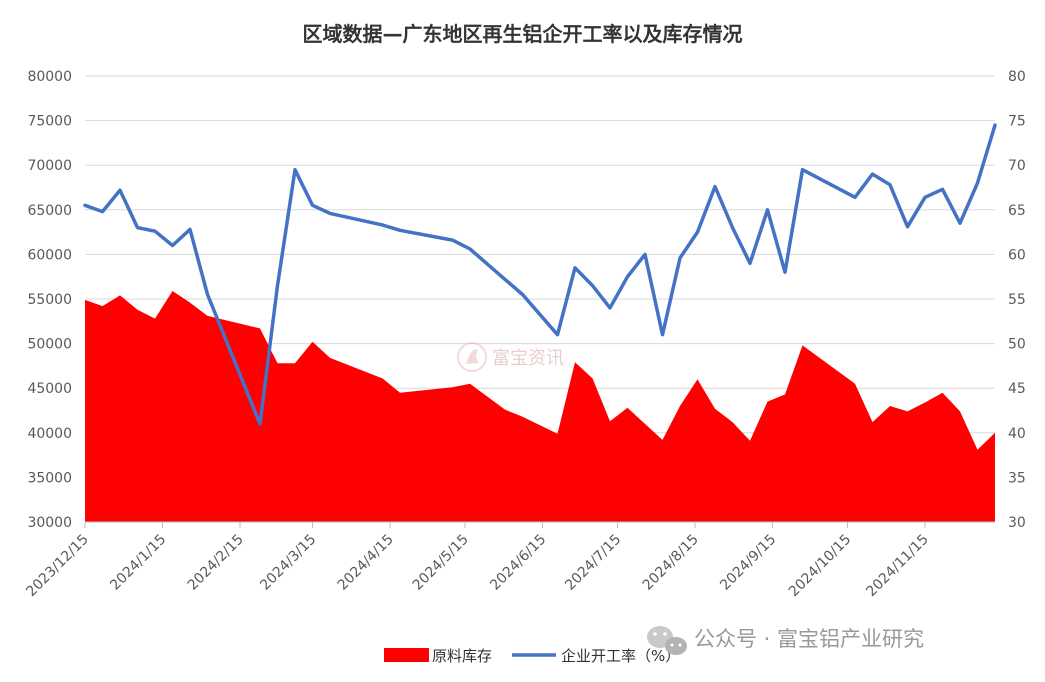 The height and width of the screenshot is (682, 1045). What do you see at coordinates (49, 211) in the screenshot?
I see `y-left-tick-label: 65000` at bounding box center [49, 211].